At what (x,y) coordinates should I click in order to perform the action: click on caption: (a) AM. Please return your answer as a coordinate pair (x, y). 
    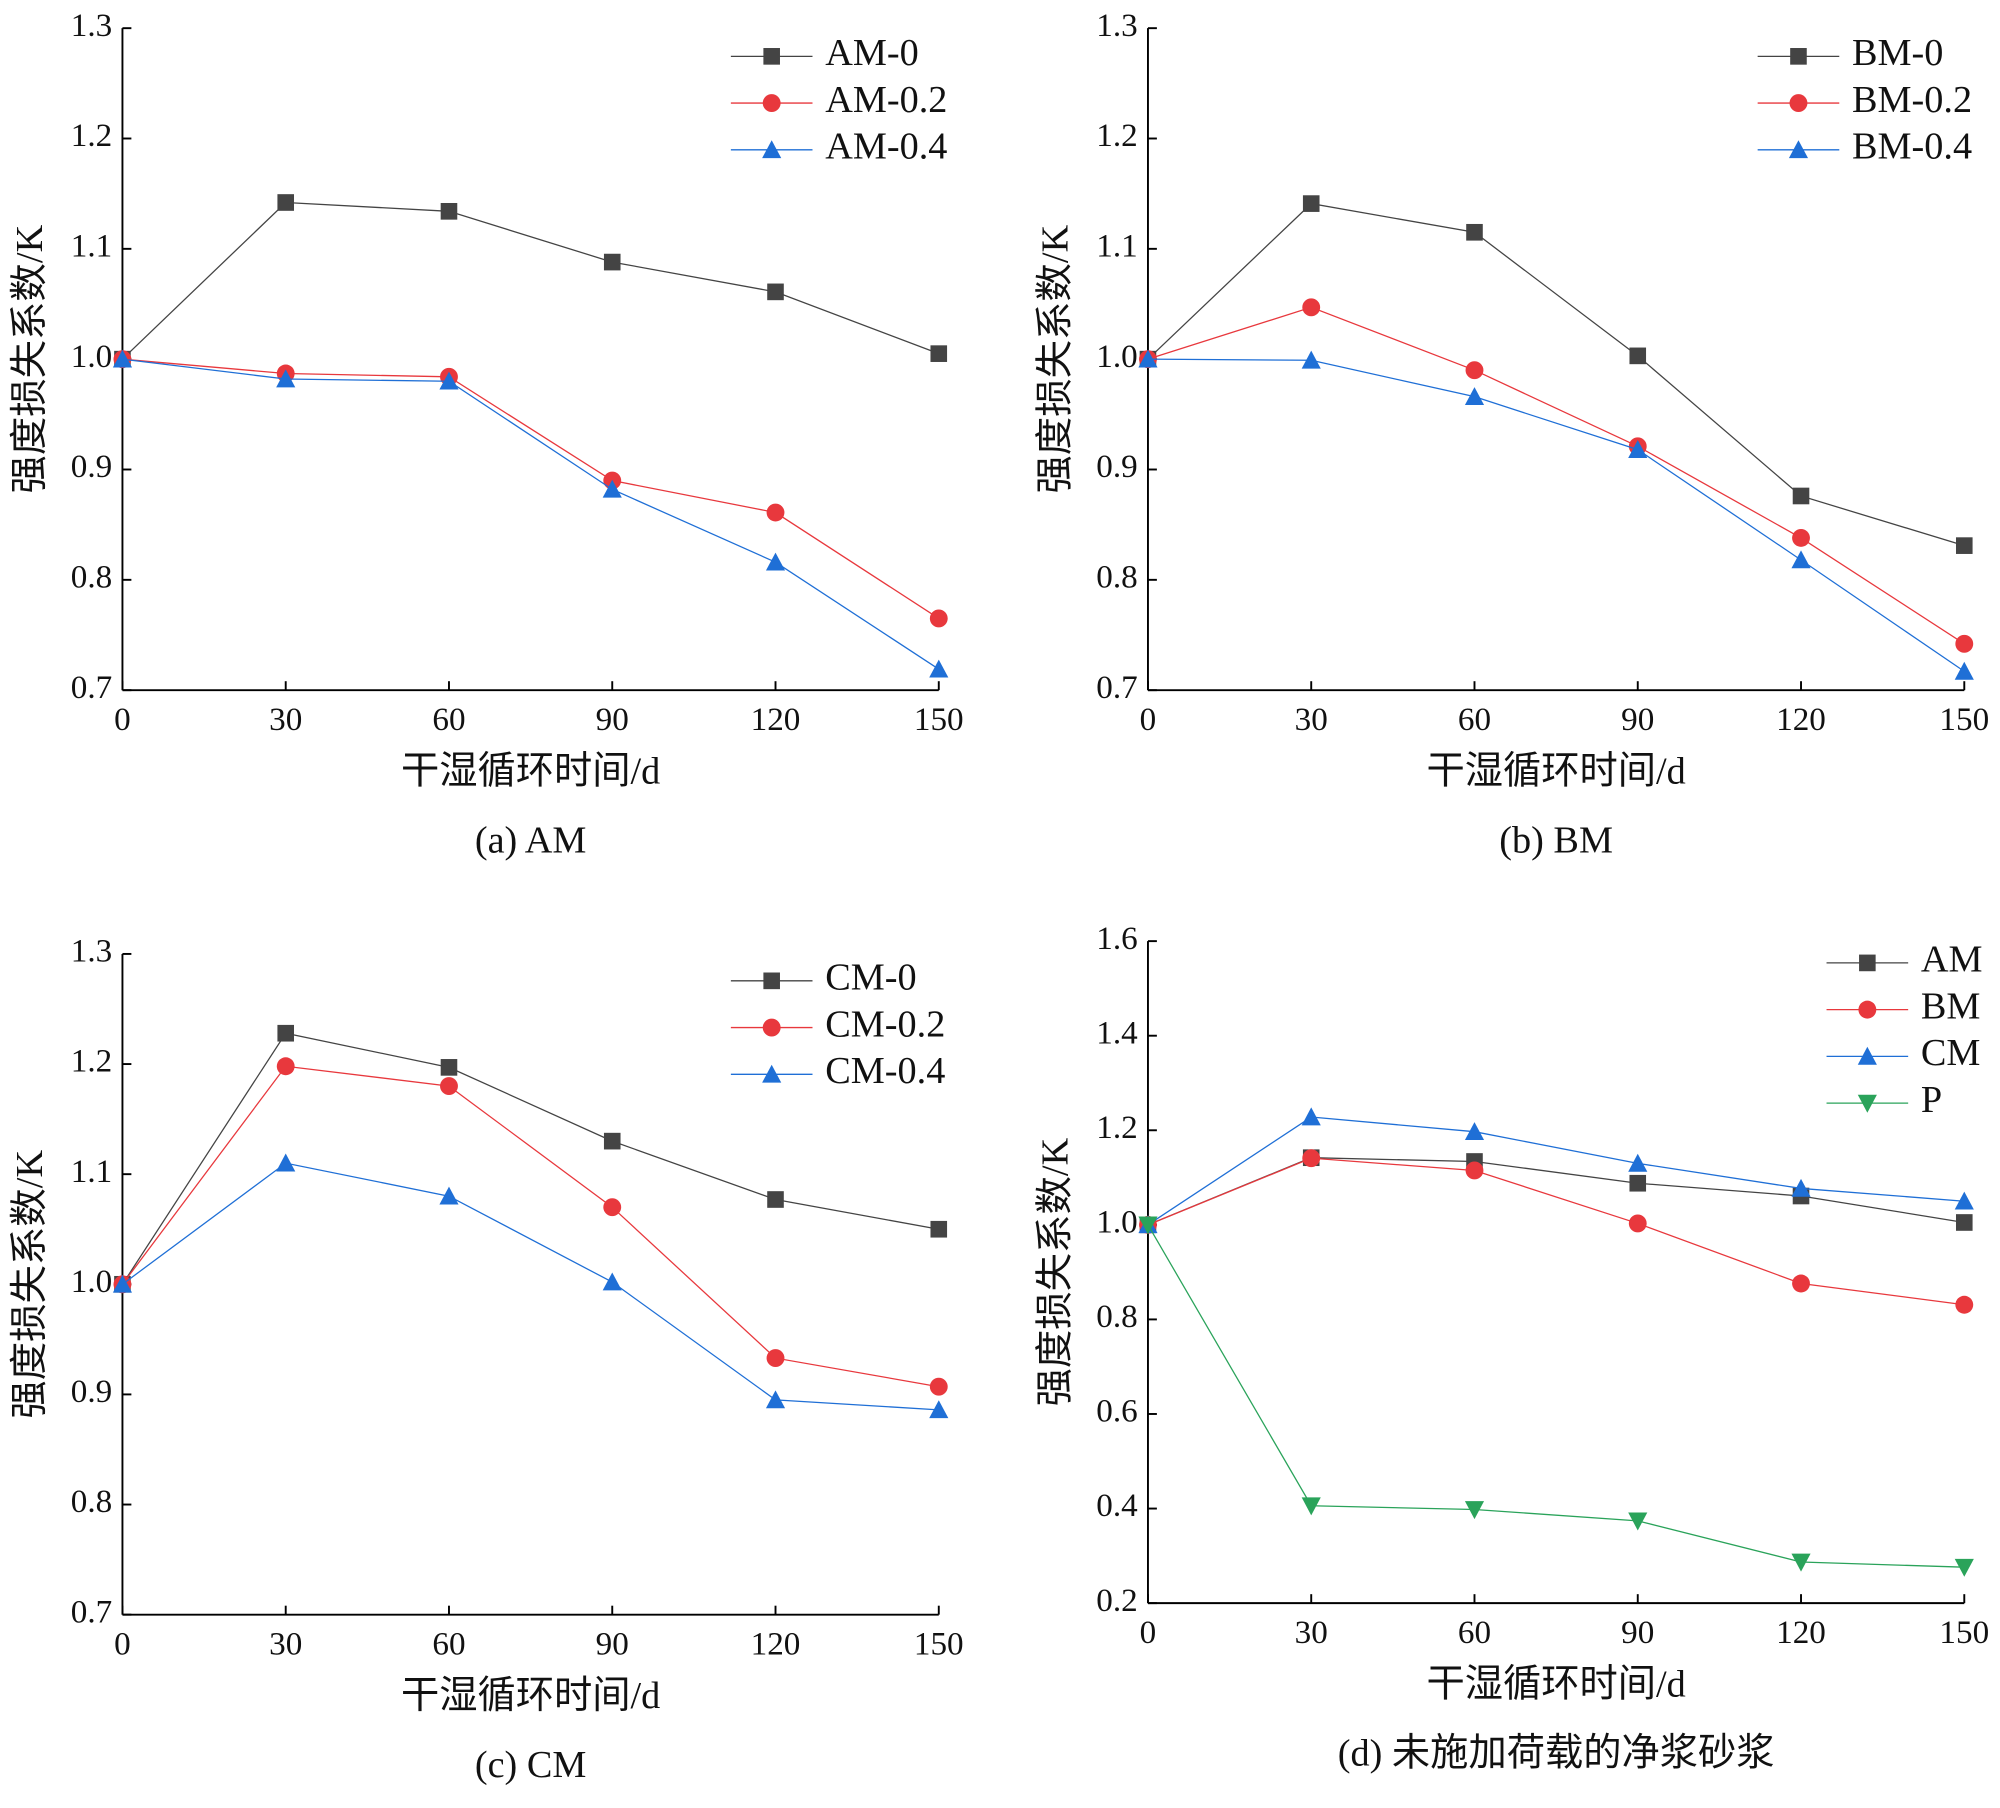
    Looking at the image, I should click on (531, 841).